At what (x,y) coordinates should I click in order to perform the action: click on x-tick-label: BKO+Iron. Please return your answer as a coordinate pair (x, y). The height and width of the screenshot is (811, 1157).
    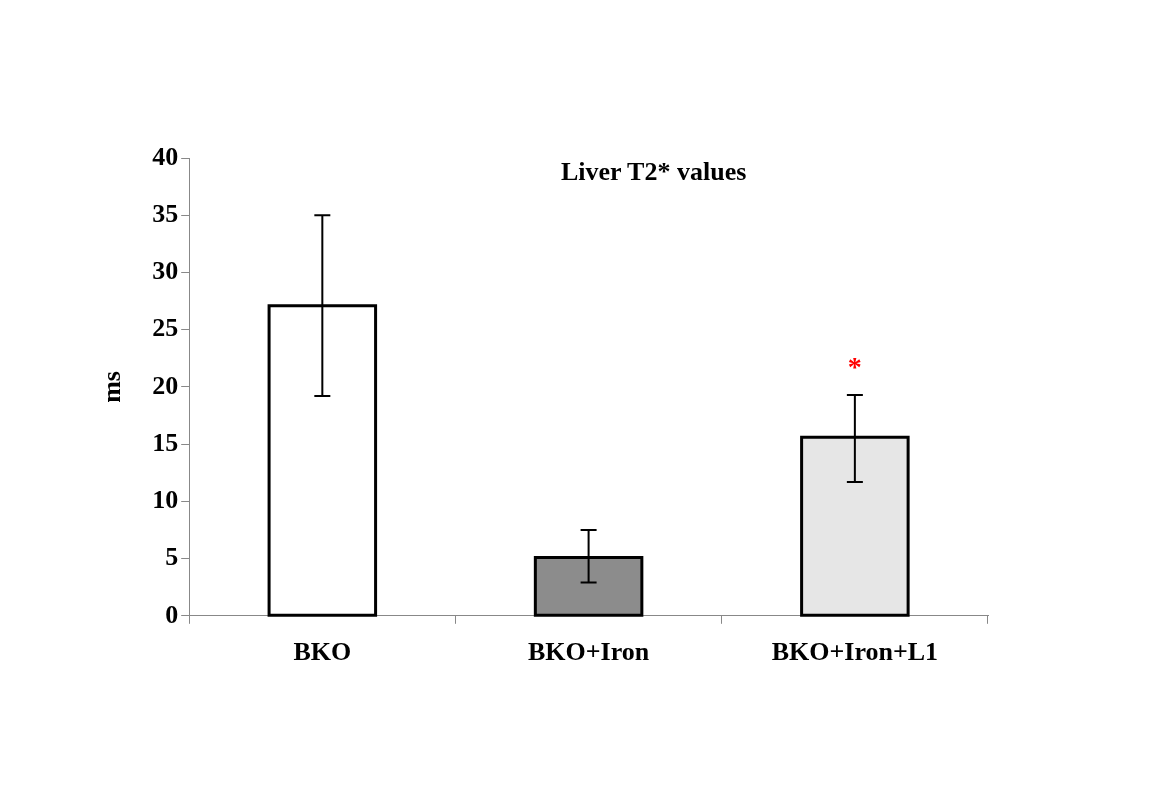
    Looking at the image, I should click on (588, 652).